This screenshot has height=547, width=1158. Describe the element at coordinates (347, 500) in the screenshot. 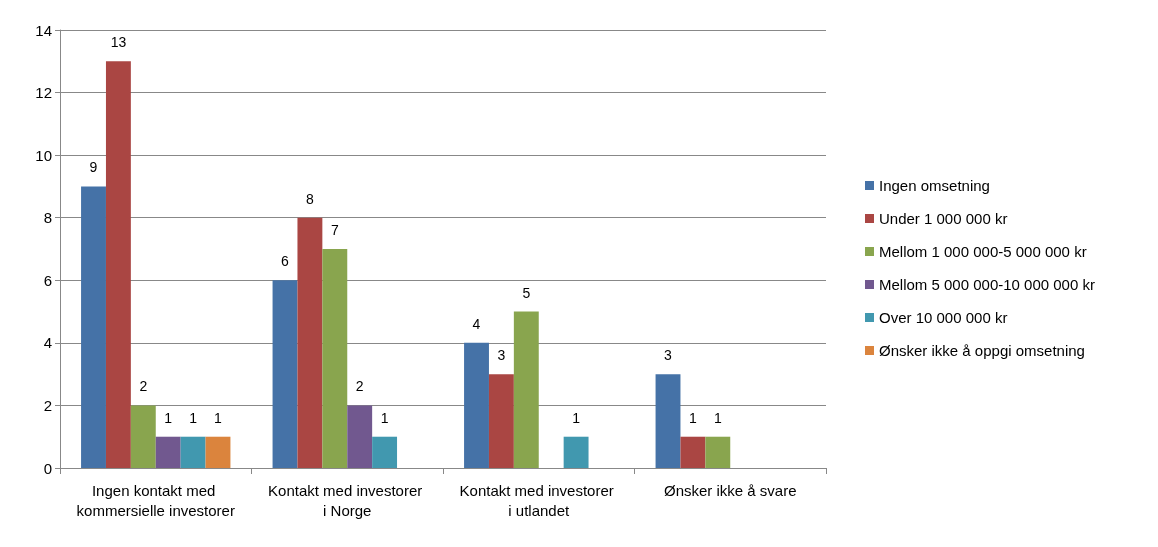

I see `x-tick-label: Kontakt med investorer i Norge` at that location.